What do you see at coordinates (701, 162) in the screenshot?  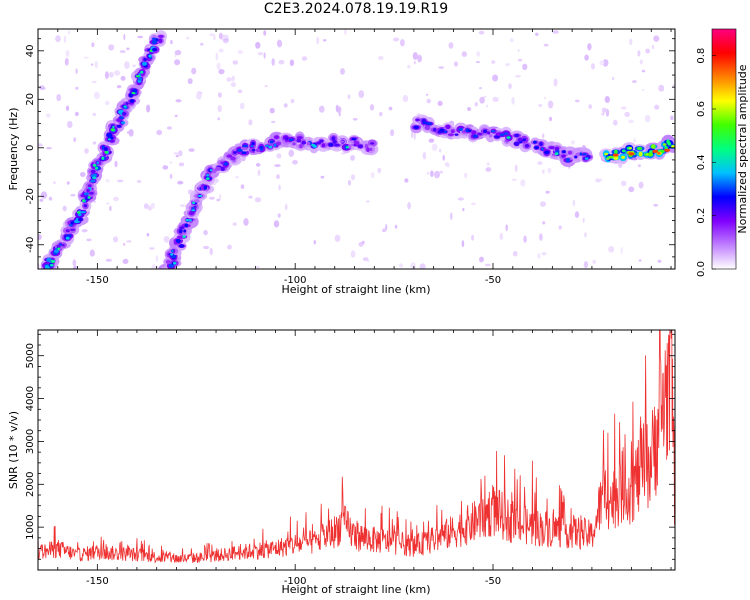 I see `colorbar-tick-label: 0.4` at bounding box center [701, 162].